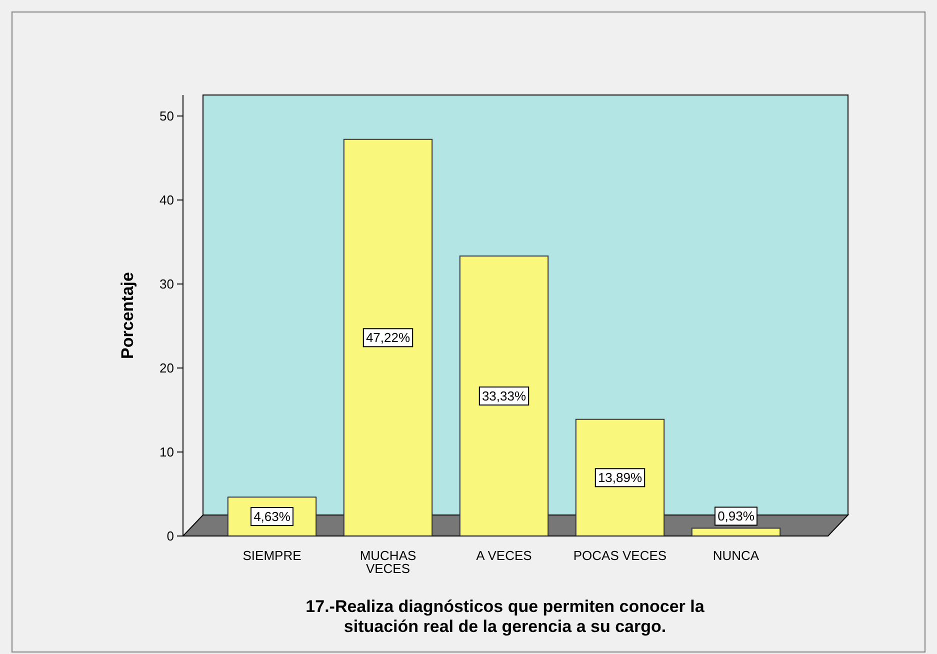 This screenshot has width=937, height=654. What do you see at coordinates (127, 315) in the screenshot?
I see `y-axis-title: Porcentaje` at bounding box center [127, 315].